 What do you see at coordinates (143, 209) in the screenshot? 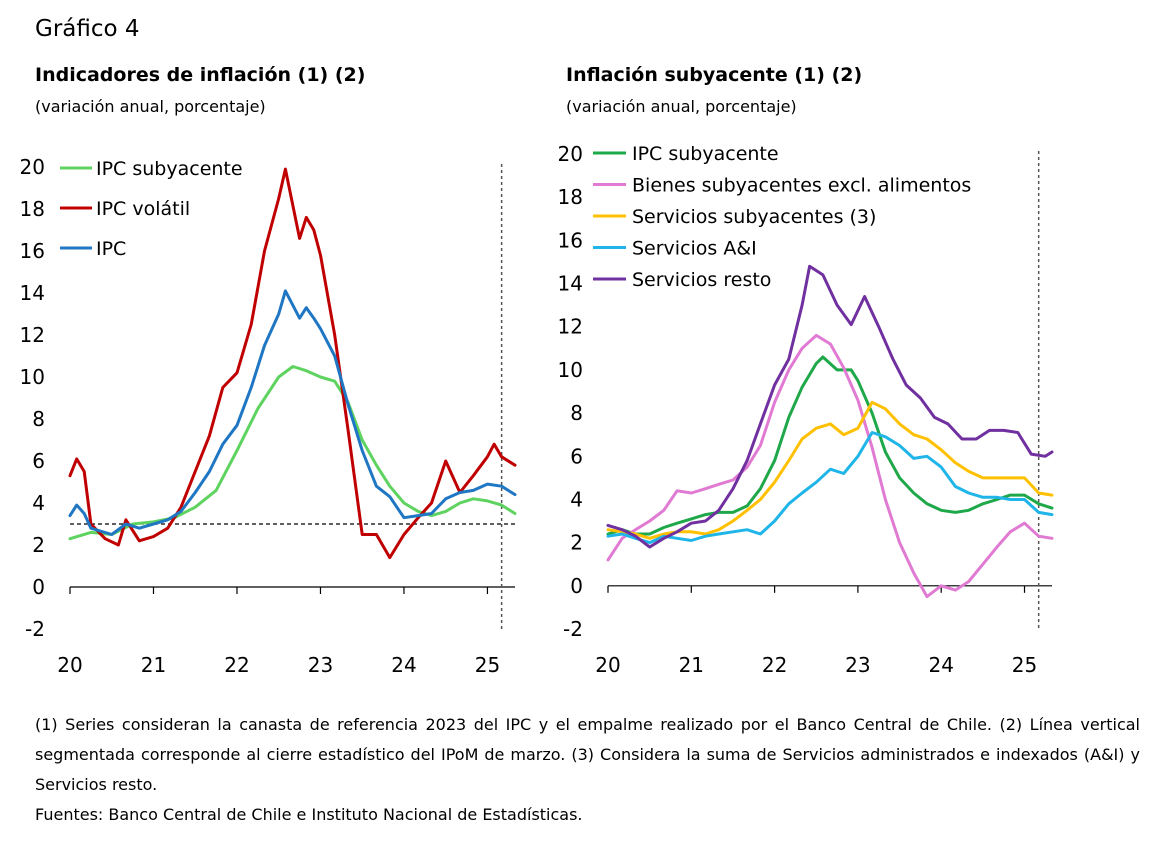
I see `left-legend-label: IPC volátil` at bounding box center [143, 209].